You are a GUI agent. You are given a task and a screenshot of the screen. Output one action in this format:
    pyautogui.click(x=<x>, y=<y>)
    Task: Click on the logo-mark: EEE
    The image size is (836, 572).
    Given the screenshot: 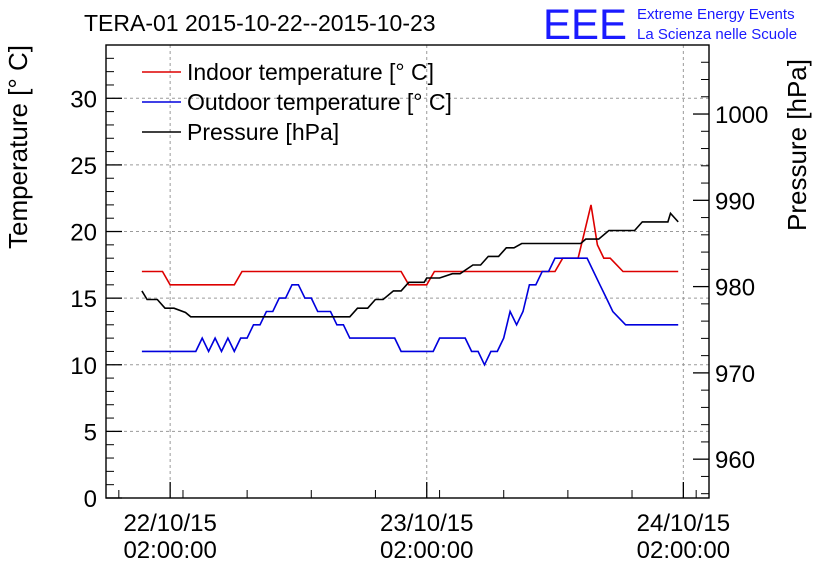 What is the action you would take?
    pyautogui.click(x=585, y=25)
    